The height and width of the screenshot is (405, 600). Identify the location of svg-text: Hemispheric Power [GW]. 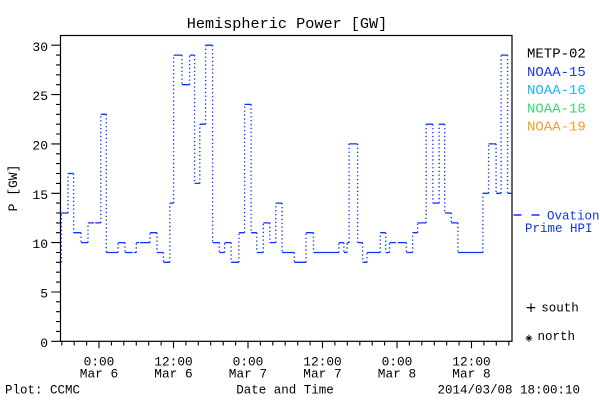
(287, 24).